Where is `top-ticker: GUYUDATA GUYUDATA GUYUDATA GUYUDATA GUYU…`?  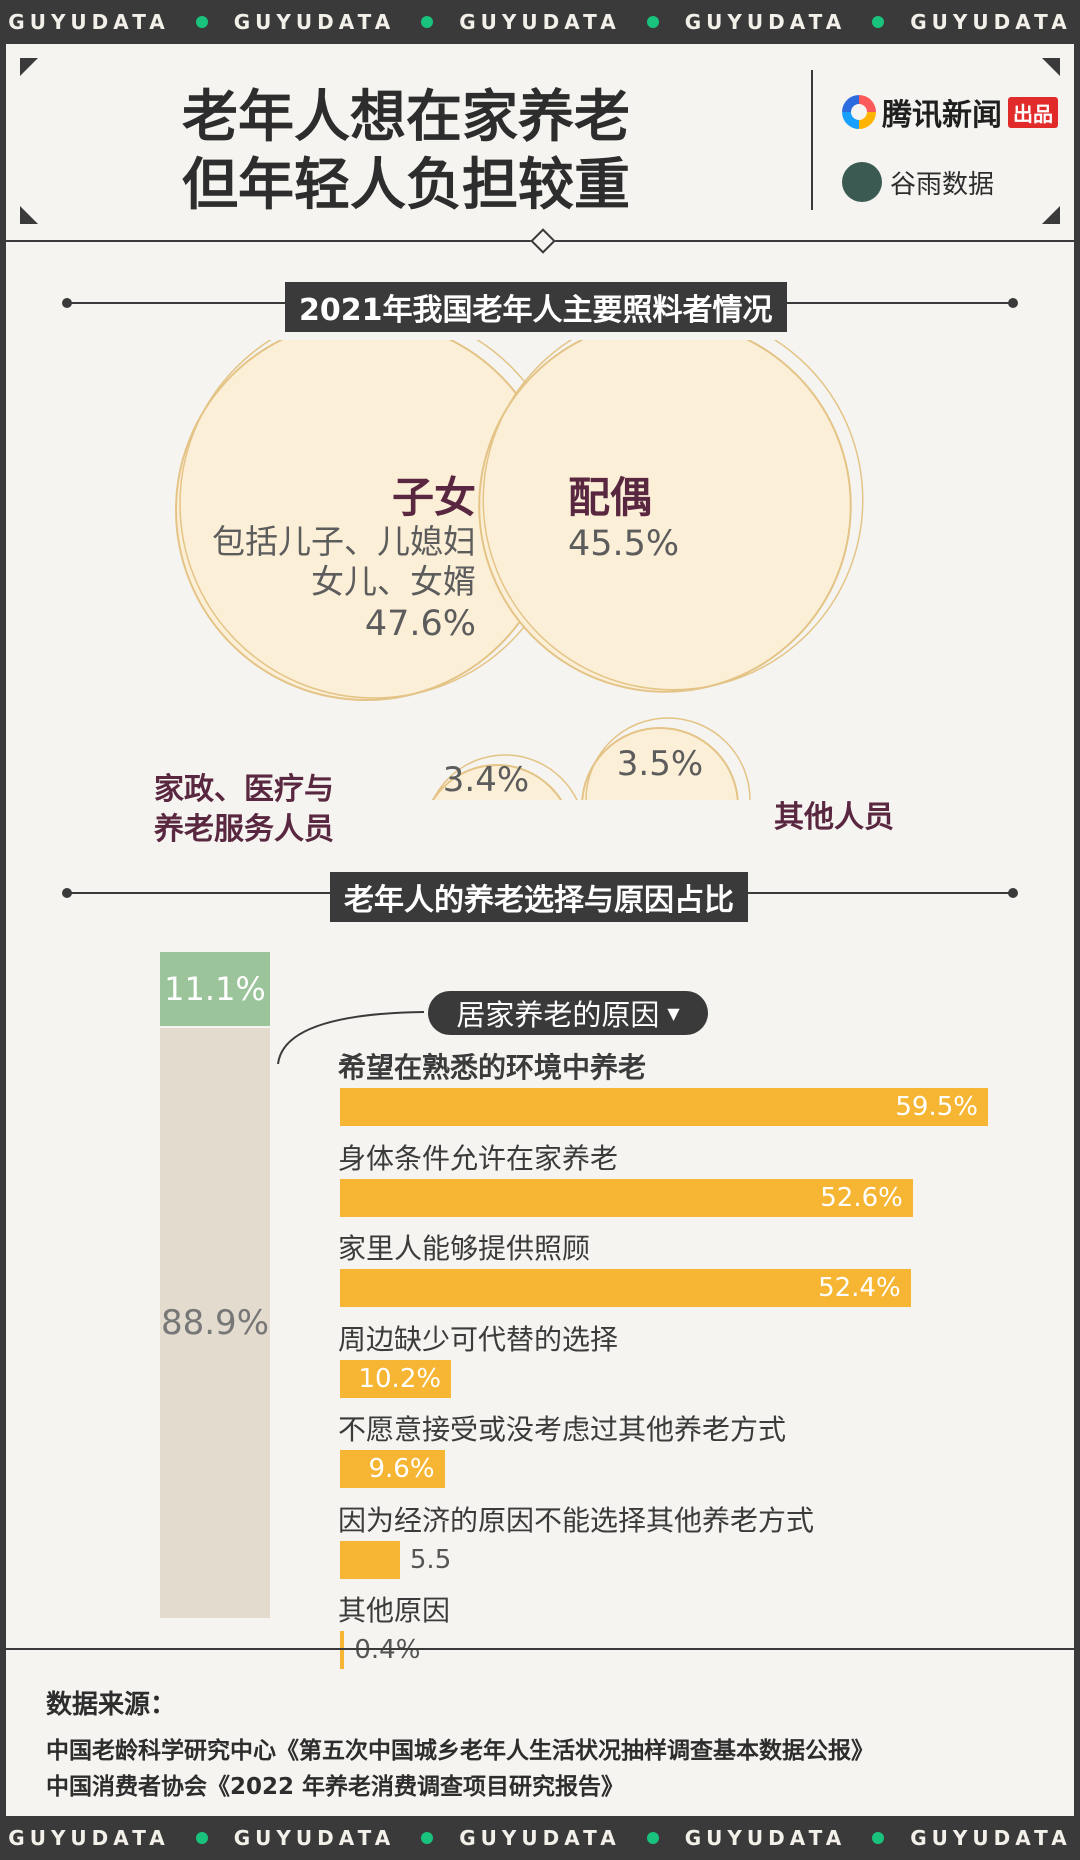
top-ticker: GUYUDATA GUYUDATA GUYUDATA GUYUDATA GUYU… is located at coordinates (540, 22).